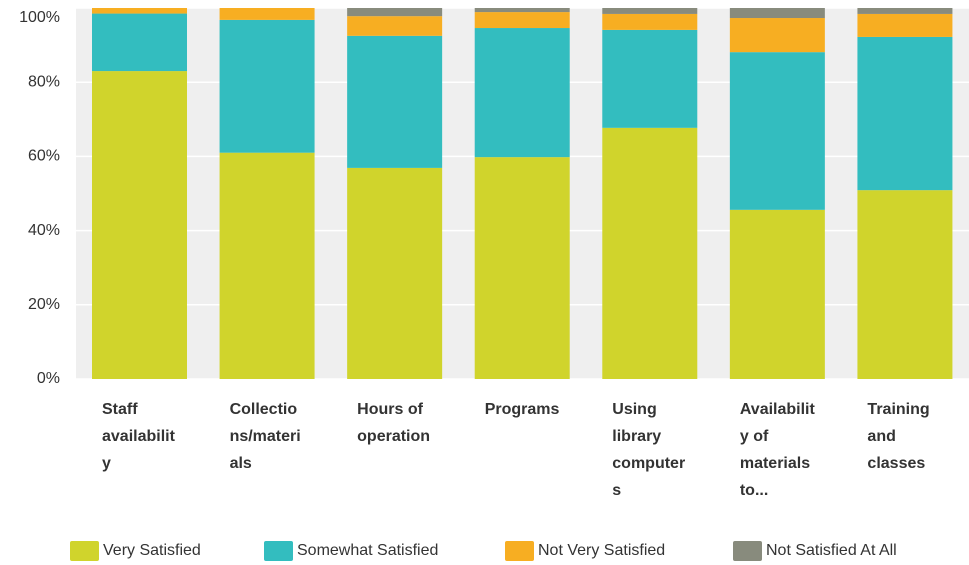 The width and height of the screenshot is (969, 565). What do you see at coordinates (44, 304) in the screenshot?
I see `y-tick-label: 20%` at bounding box center [44, 304].